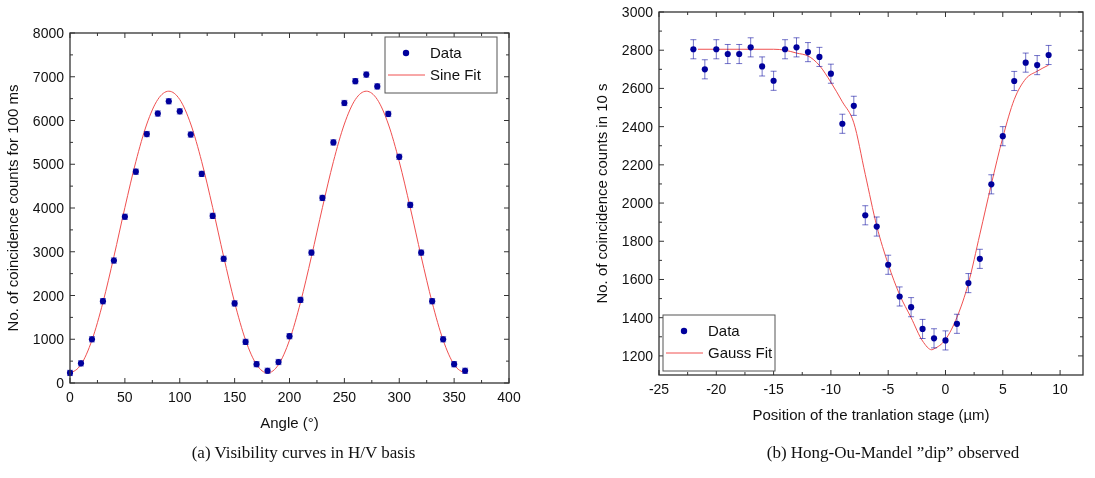 Image resolution: width=1095 pixels, height=478 pixels. I want to click on x-tick-label: -20, so click(716, 389).